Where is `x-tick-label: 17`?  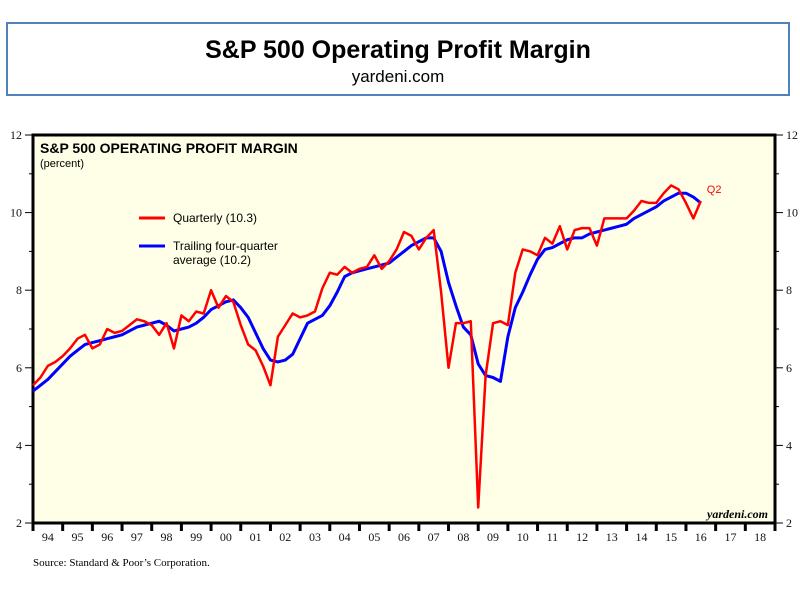
x-tick-label: 17 is located at coordinates (730, 537).